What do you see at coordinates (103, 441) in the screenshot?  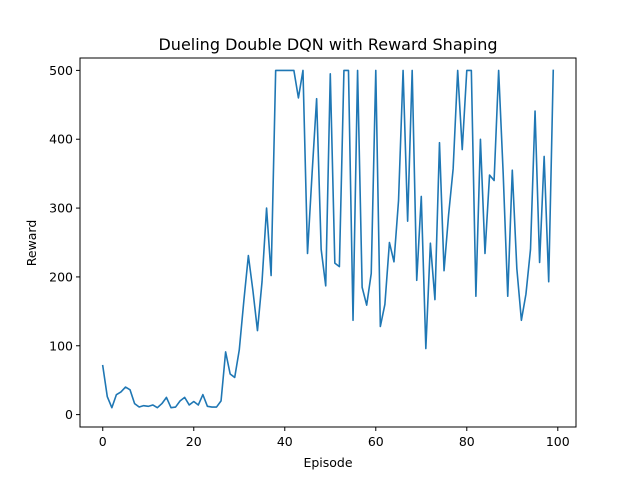 I see `x-tick-label: 0` at bounding box center [103, 441].